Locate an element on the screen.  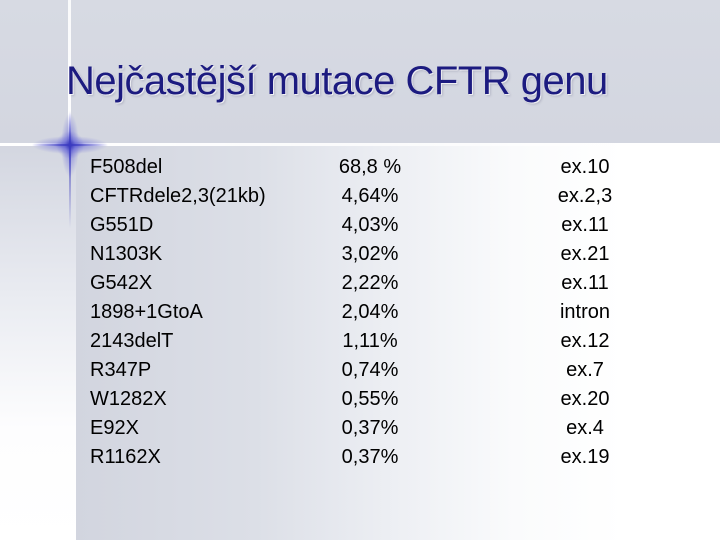
mutation-location: ex.7 is located at coordinates (585, 370).